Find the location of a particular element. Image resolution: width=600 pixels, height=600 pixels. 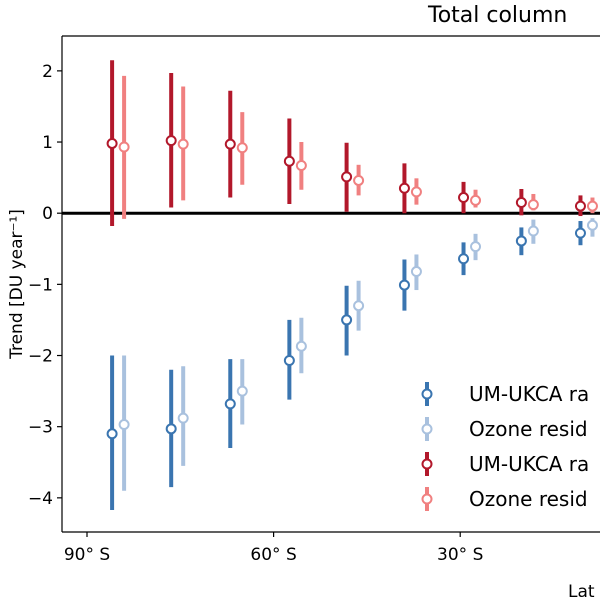

x-axis-label: Lat is located at coordinates (581, 591).